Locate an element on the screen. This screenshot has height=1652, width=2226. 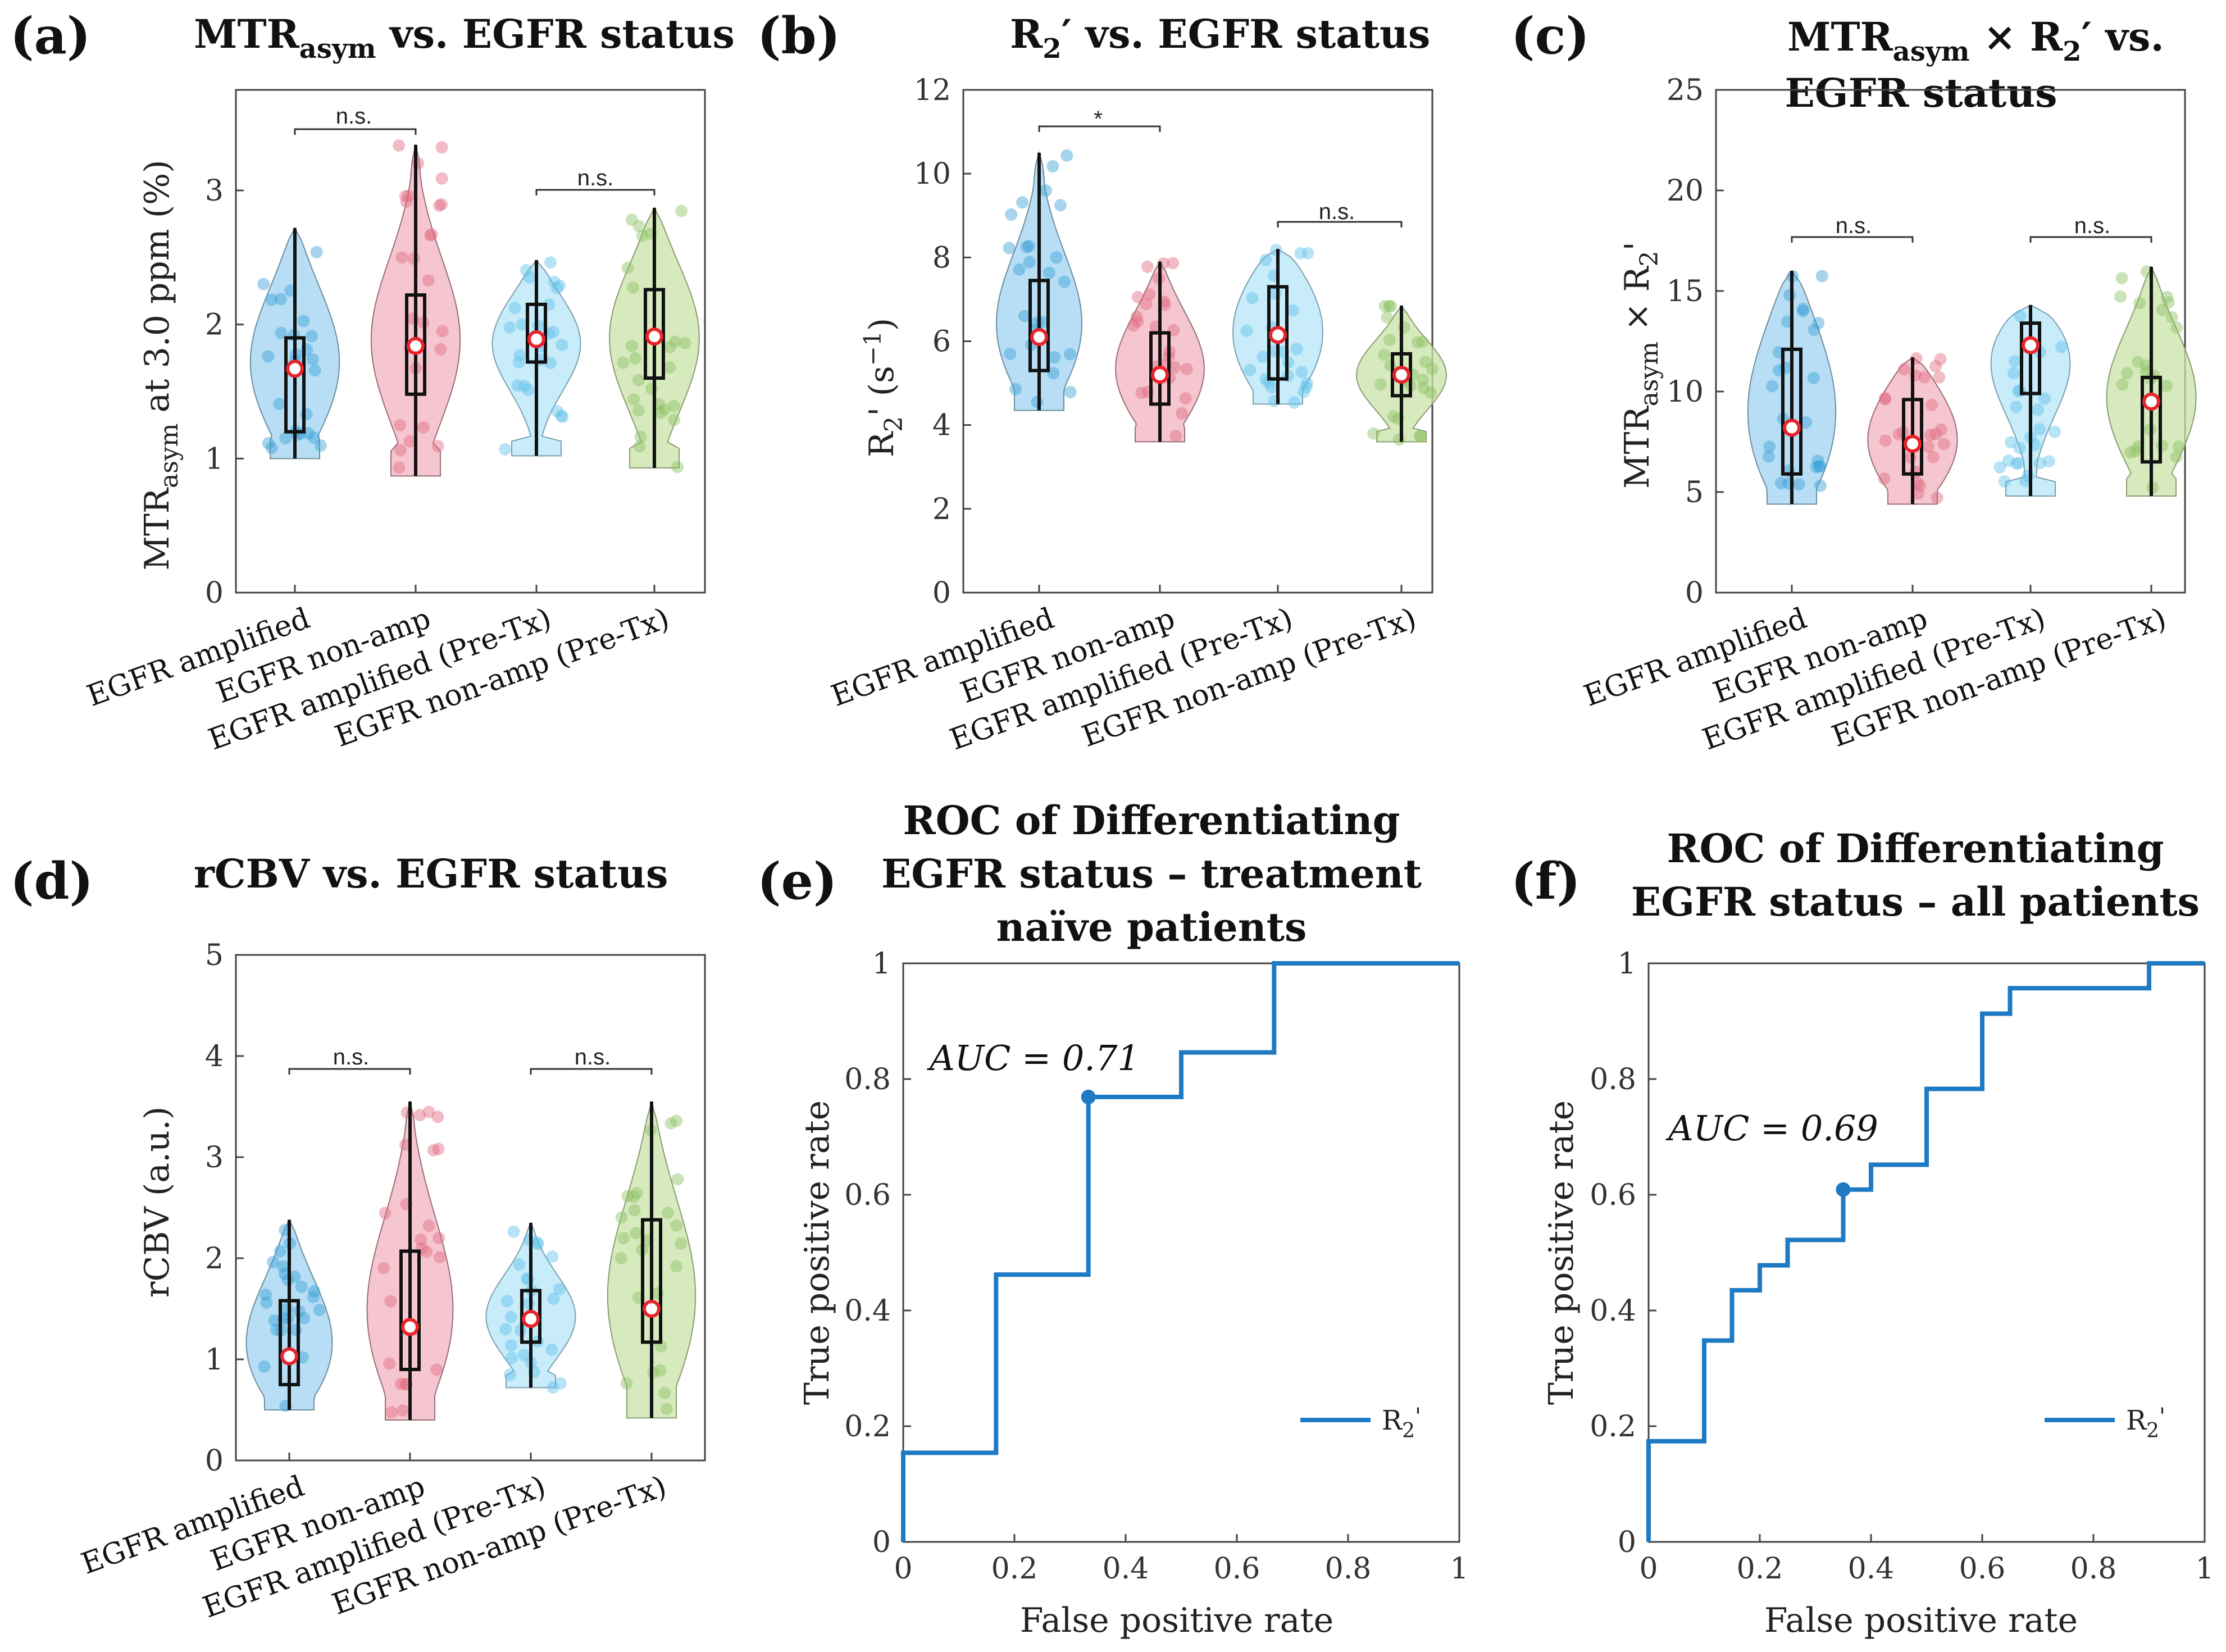
sig-label-a-left: n.s. is located at coordinates (354, 116).